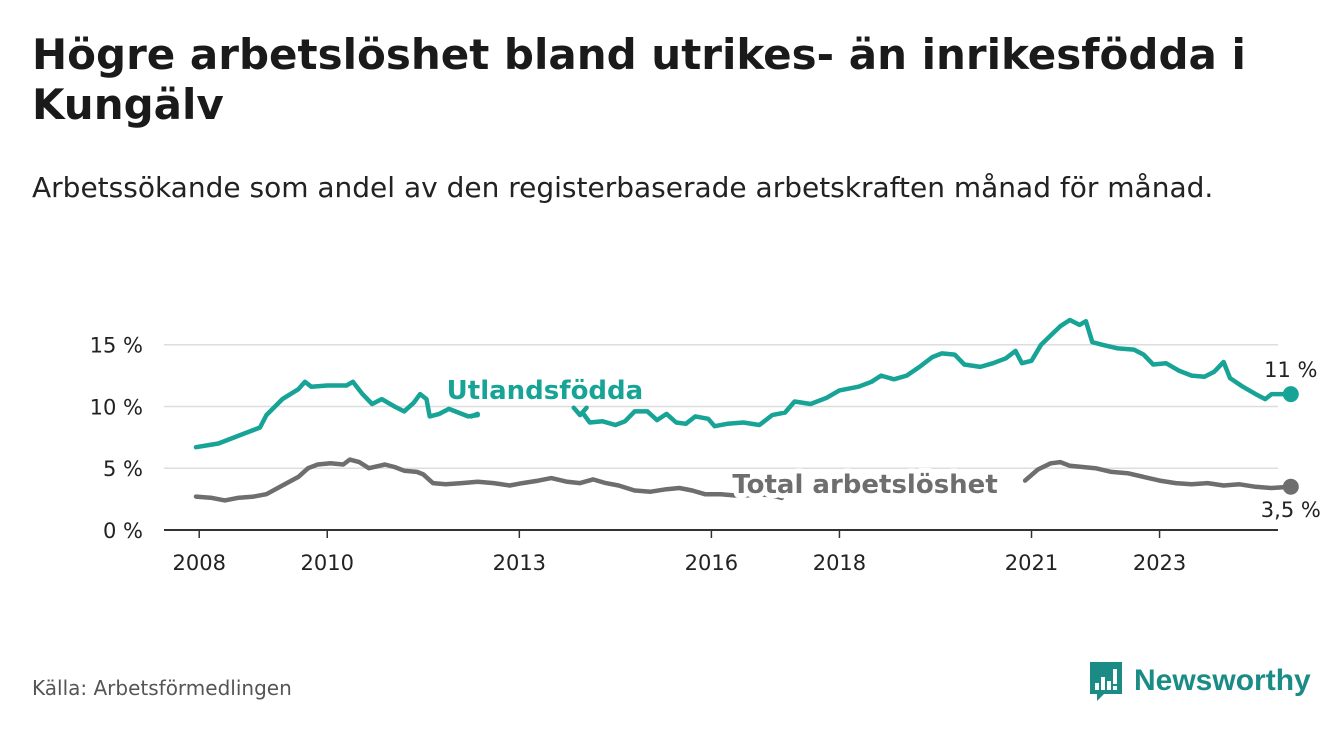 This screenshot has width=1340, height=734. What do you see at coordinates (1222, 680) in the screenshot?
I see `brand-name: Newsworthy` at bounding box center [1222, 680].